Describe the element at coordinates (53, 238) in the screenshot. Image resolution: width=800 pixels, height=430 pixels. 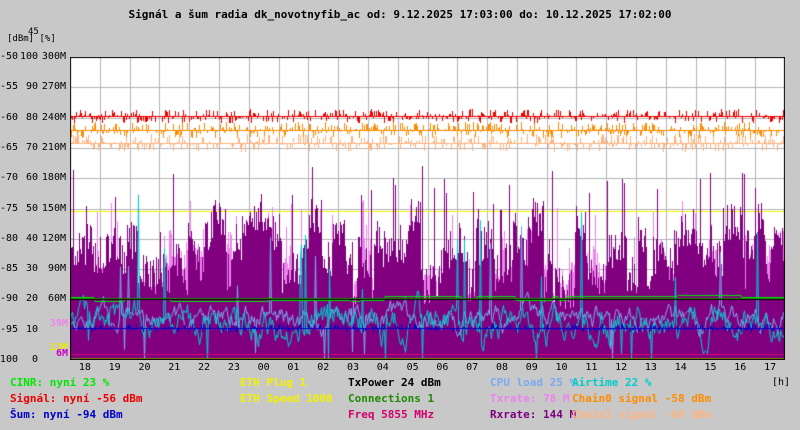
I see `y-tick-rate: 120M` at that location.